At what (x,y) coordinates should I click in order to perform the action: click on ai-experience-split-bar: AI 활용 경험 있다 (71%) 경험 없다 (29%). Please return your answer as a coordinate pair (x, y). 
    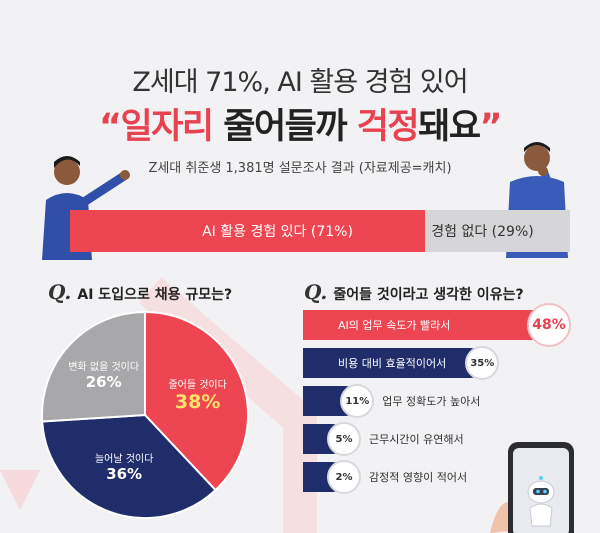
    Looking at the image, I should click on (320, 231).